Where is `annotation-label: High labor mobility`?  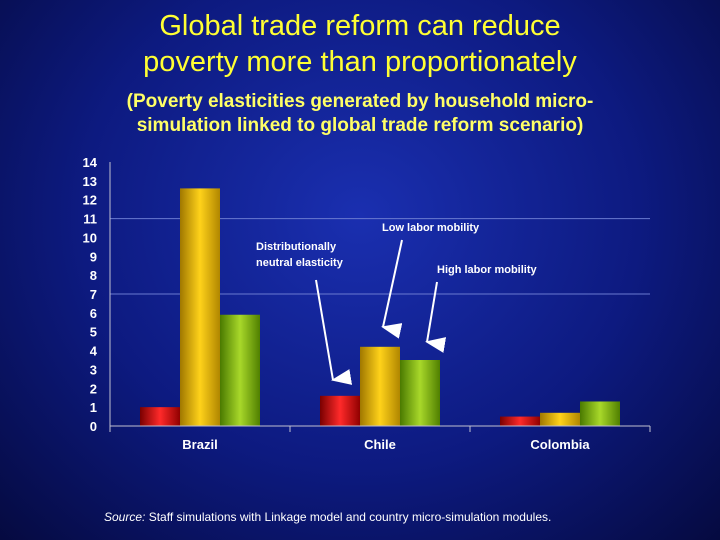
annotation-label: High labor mobility is located at coordinates (487, 270).